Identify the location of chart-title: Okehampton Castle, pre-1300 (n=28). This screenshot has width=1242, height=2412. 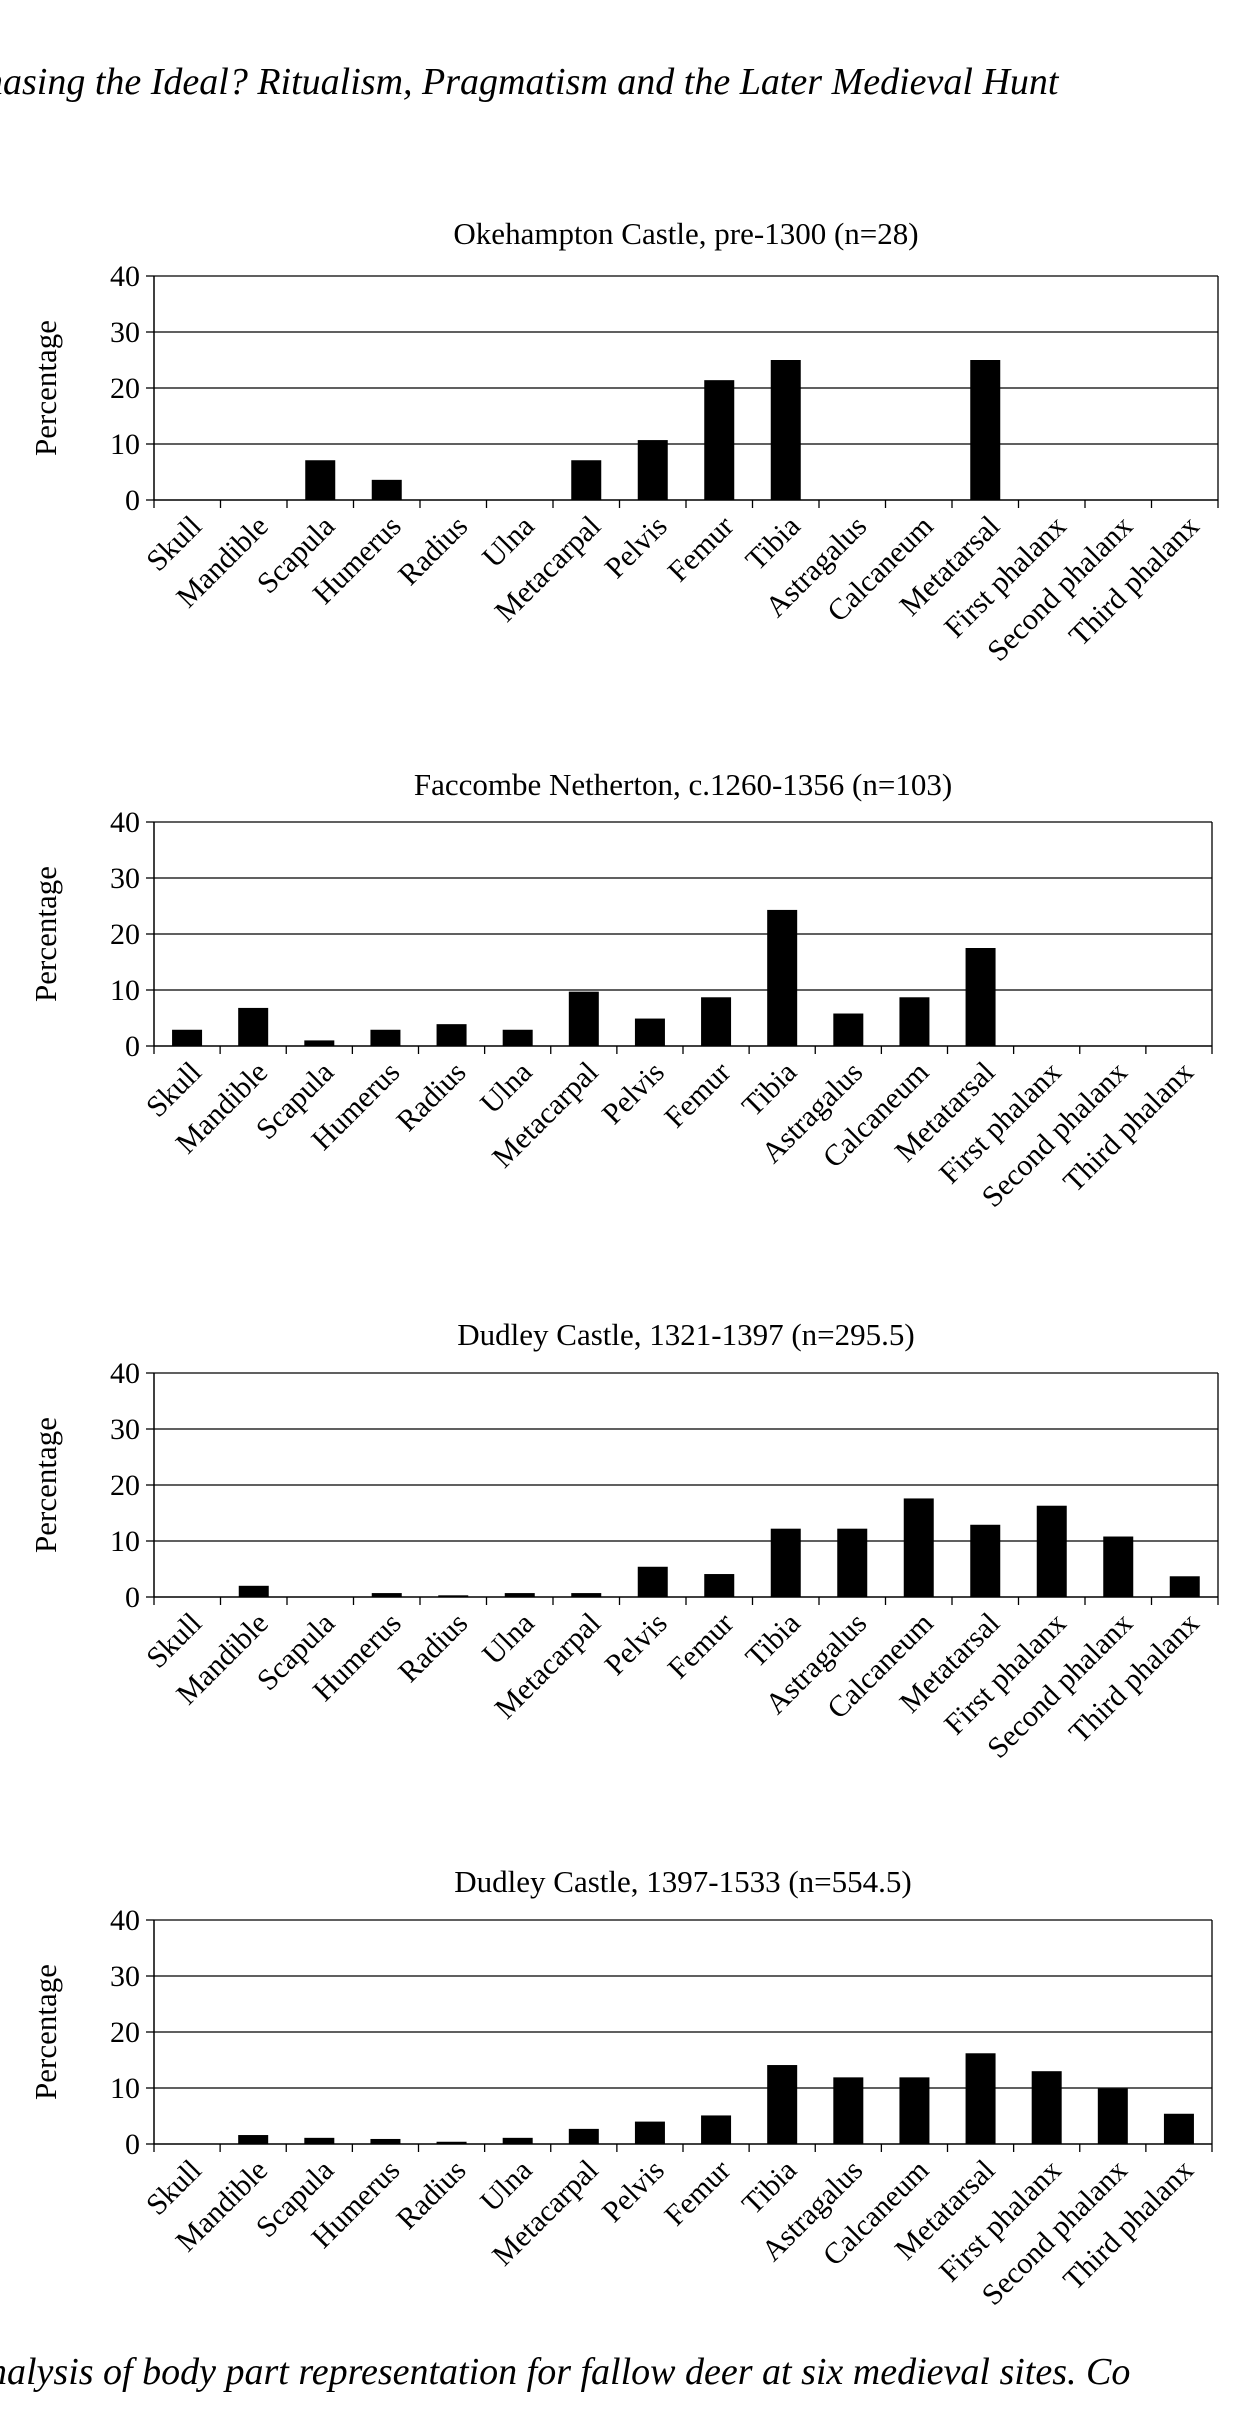
(685, 233).